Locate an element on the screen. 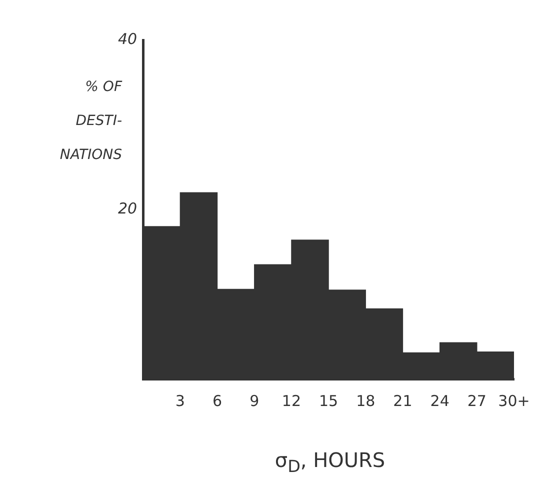  x-tick-label: 6 is located at coordinates (217, 401).